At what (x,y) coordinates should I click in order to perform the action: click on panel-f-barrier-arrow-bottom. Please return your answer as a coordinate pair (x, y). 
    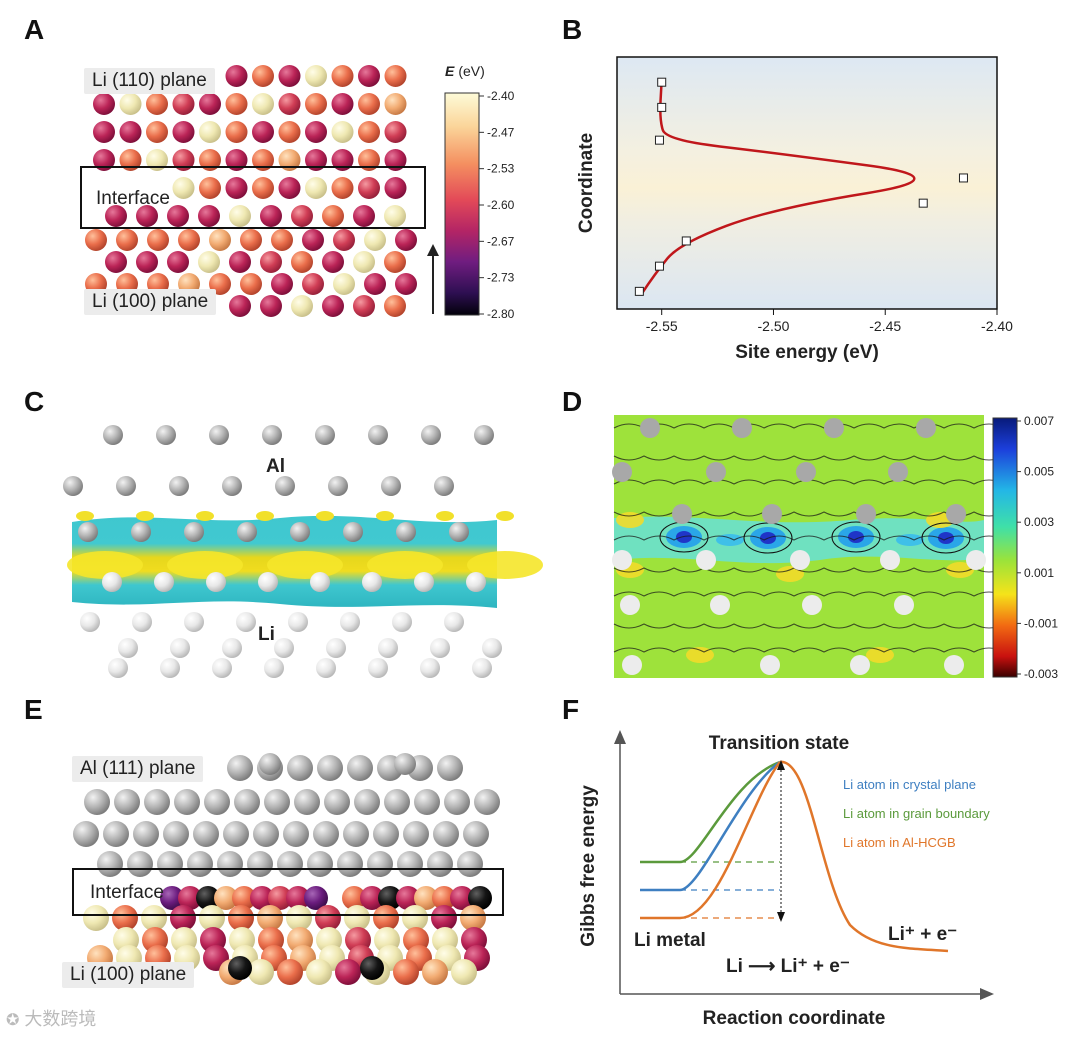
    Looking at the image, I should click on (781, 917).